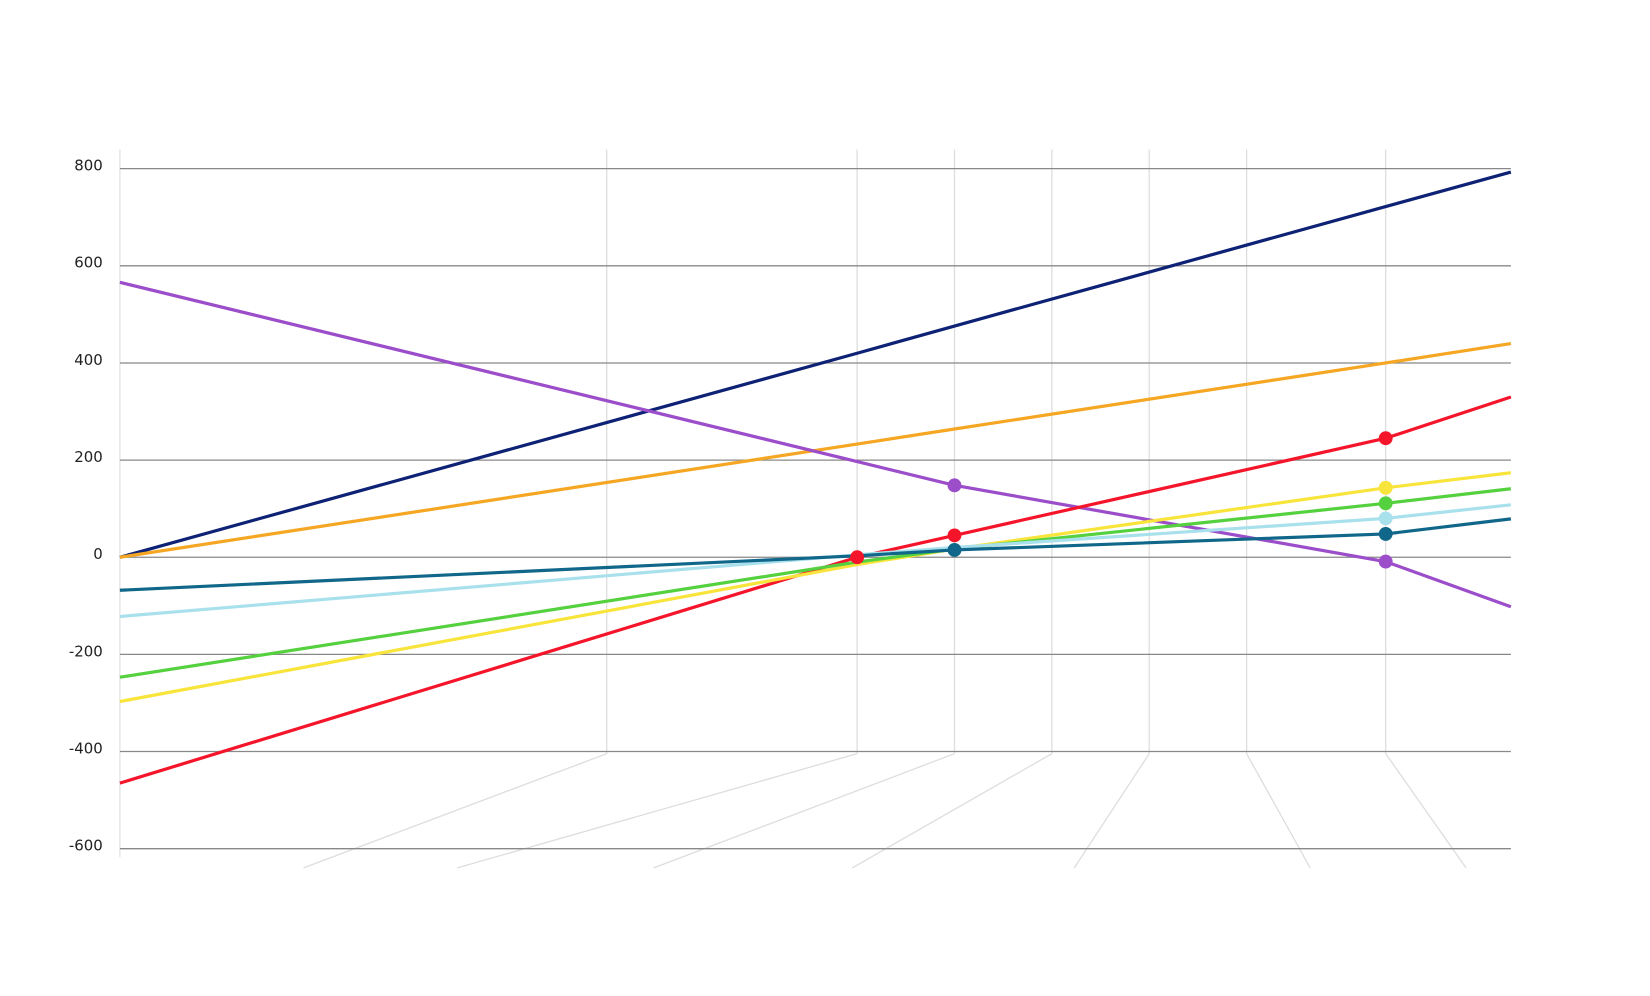  Describe the element at coordinates (88, 360) in the screenshot. I see `y-tick-label: 400` at that location.